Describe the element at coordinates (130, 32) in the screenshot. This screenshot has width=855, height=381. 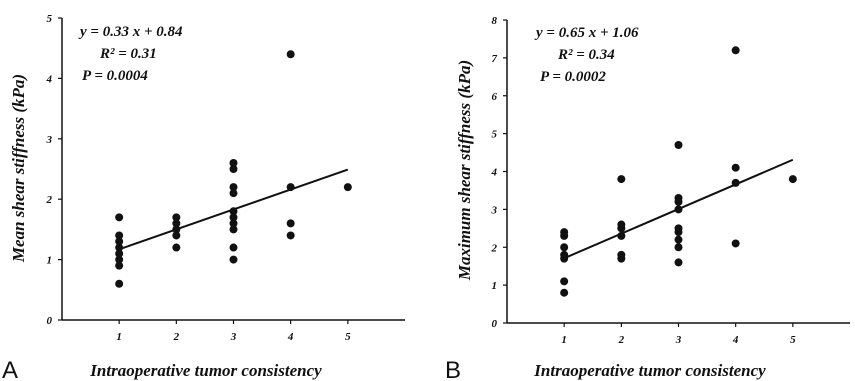
I see `equation-a: y = 0.33 x + 0.84` at that location.